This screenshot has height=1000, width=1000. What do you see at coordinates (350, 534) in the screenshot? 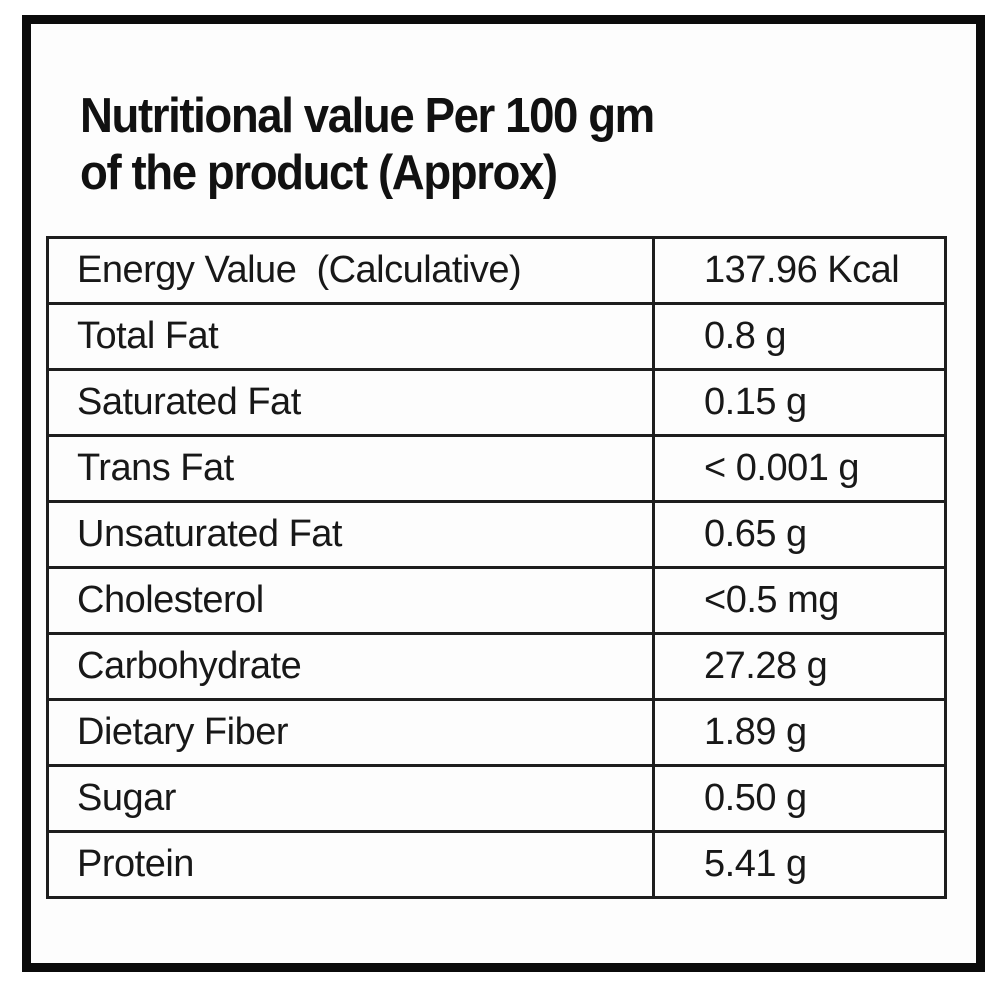
I see `nutrient-label: Unsaturated Fat` at bounding box center [350, 534].